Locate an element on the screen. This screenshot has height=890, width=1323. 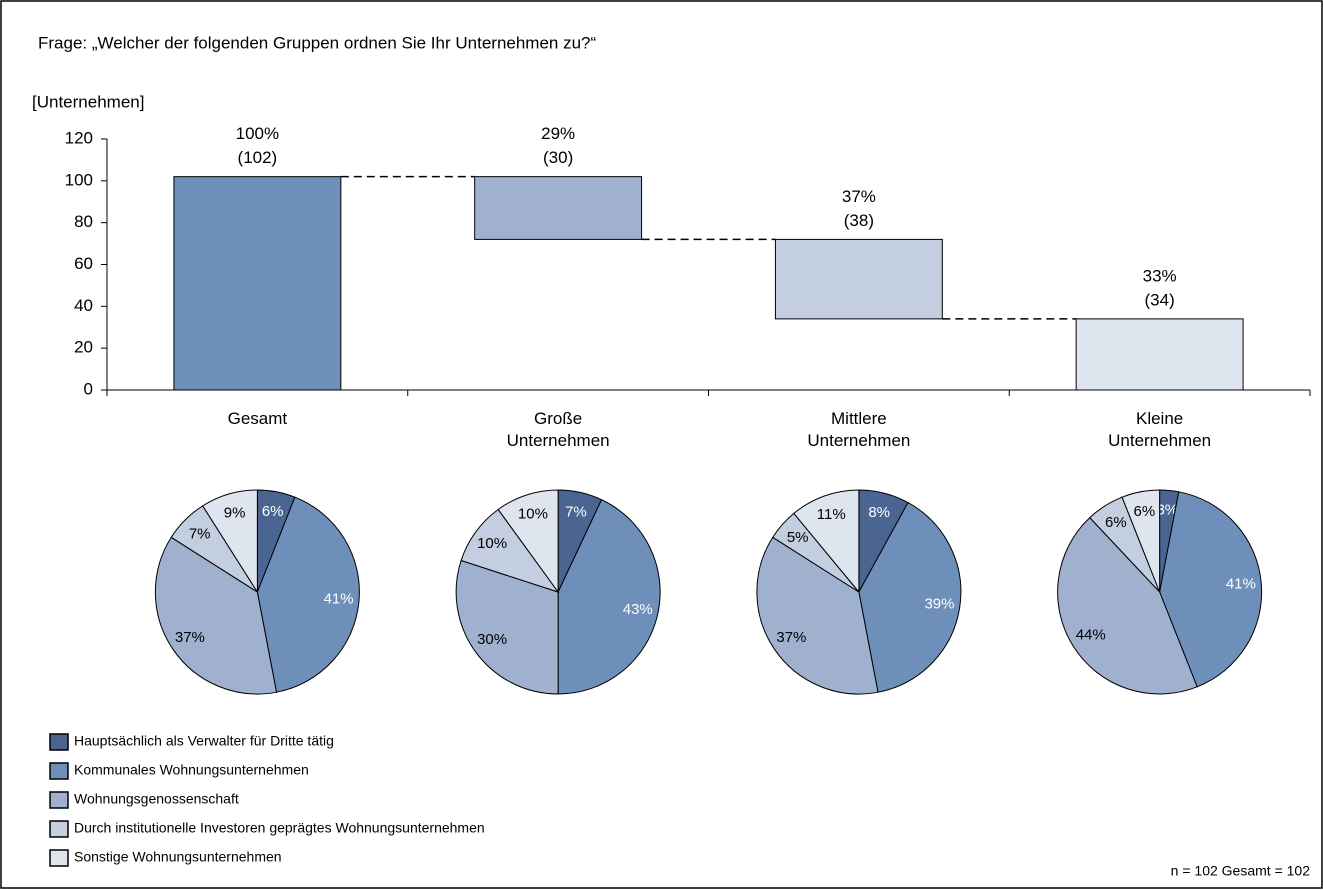
share-label: 29% is located at coordinates (558, 133).